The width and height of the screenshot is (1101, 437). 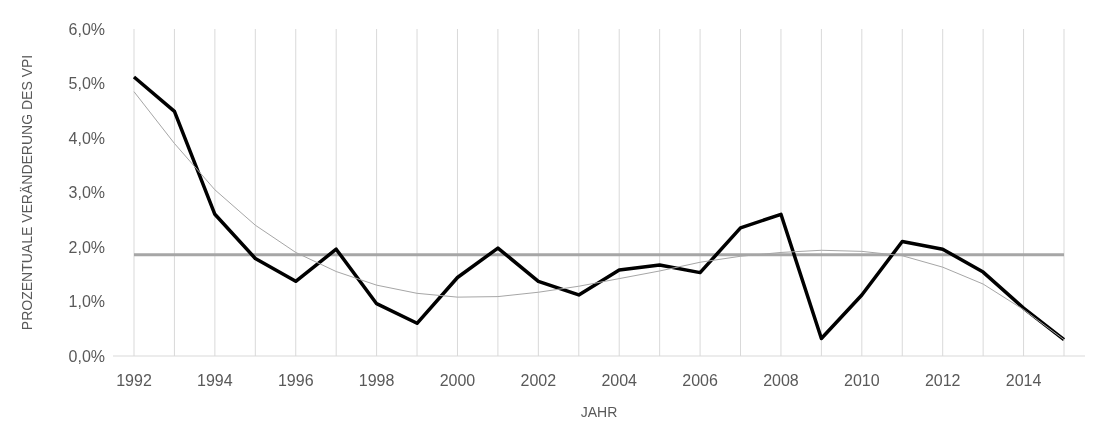 What do you see at coordinates (86, 193) in the screenshot?
I see `y-tick-label: 3,0%` at bounding box center [86, 193].